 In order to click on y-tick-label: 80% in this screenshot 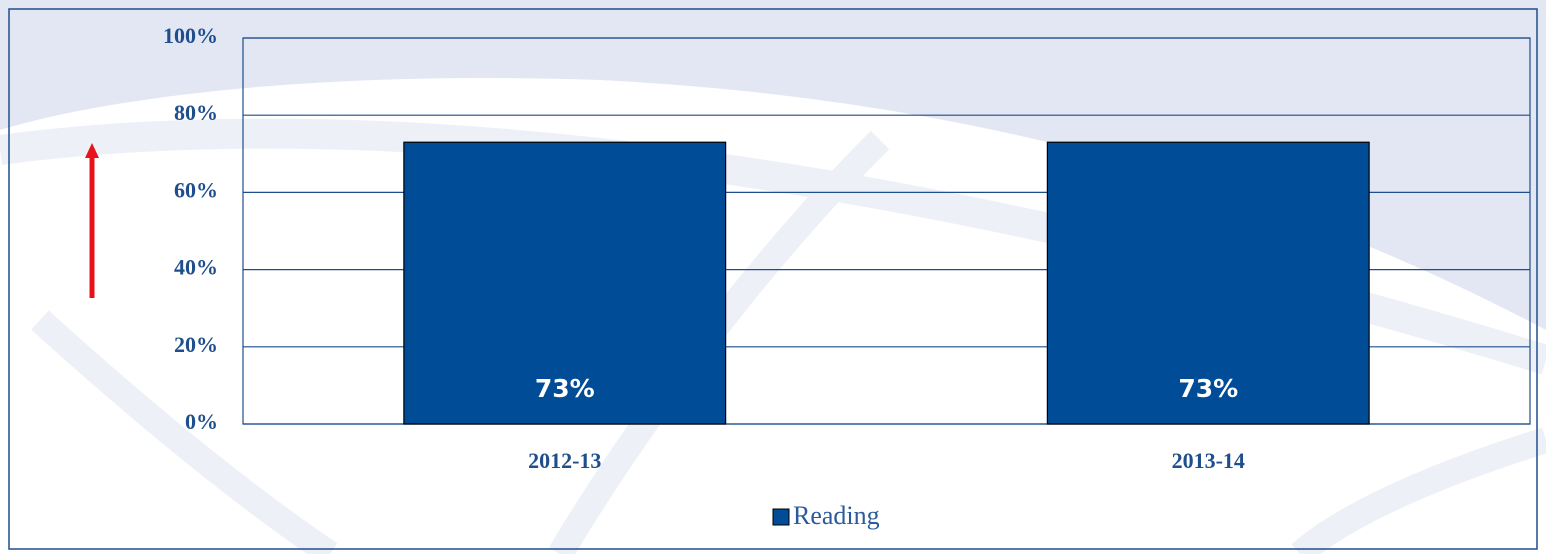, I will do `click(196, 112)`.